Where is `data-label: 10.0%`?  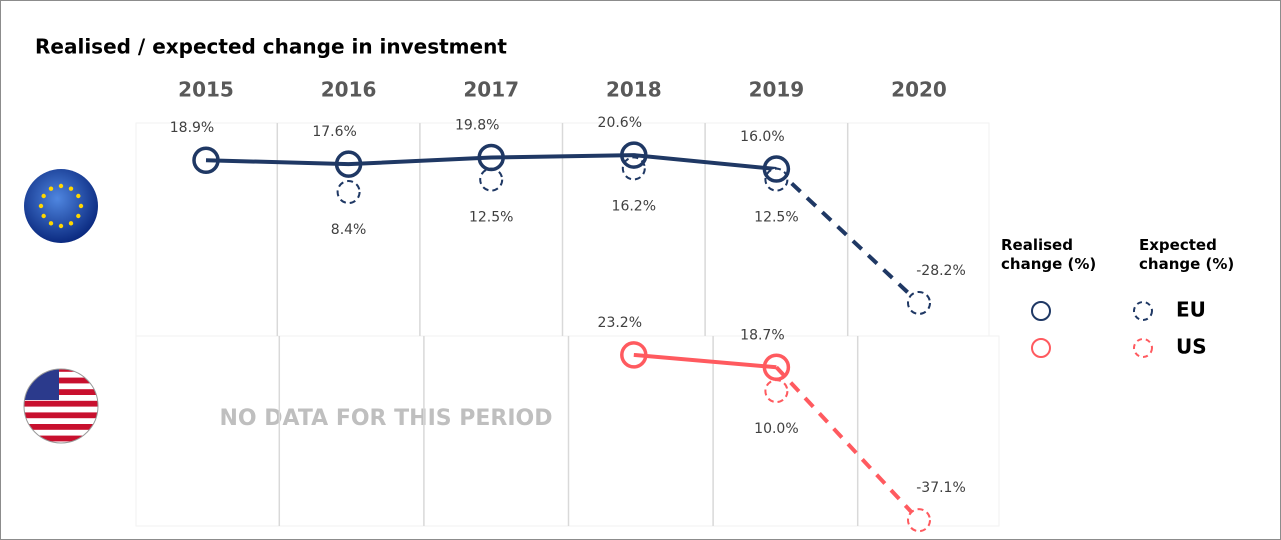 data-label: 10.0% is located at coordinates (776, 429).